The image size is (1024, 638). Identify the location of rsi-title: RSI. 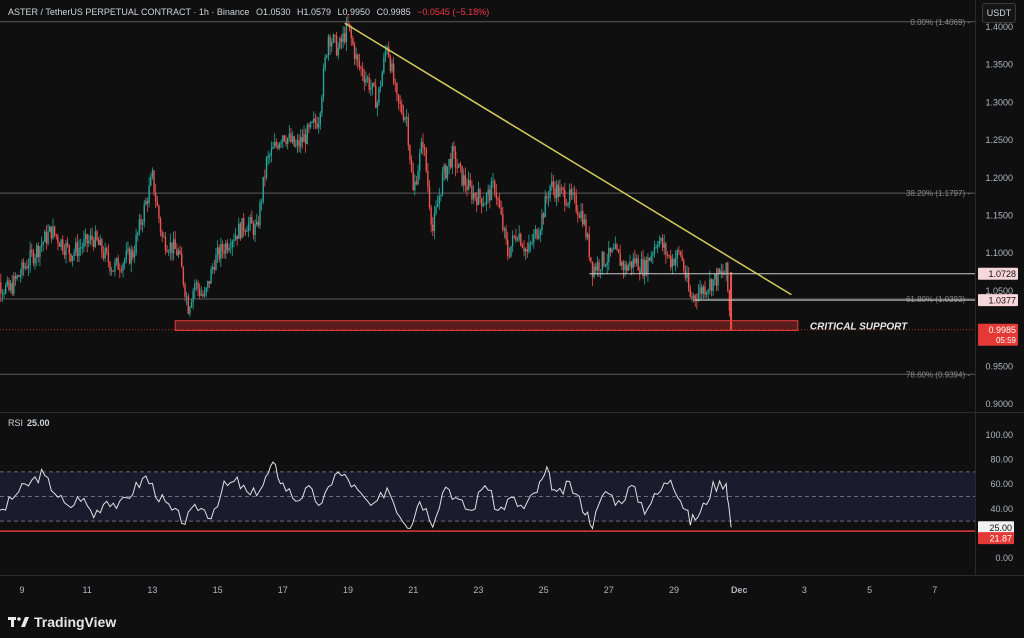
(16, 423).